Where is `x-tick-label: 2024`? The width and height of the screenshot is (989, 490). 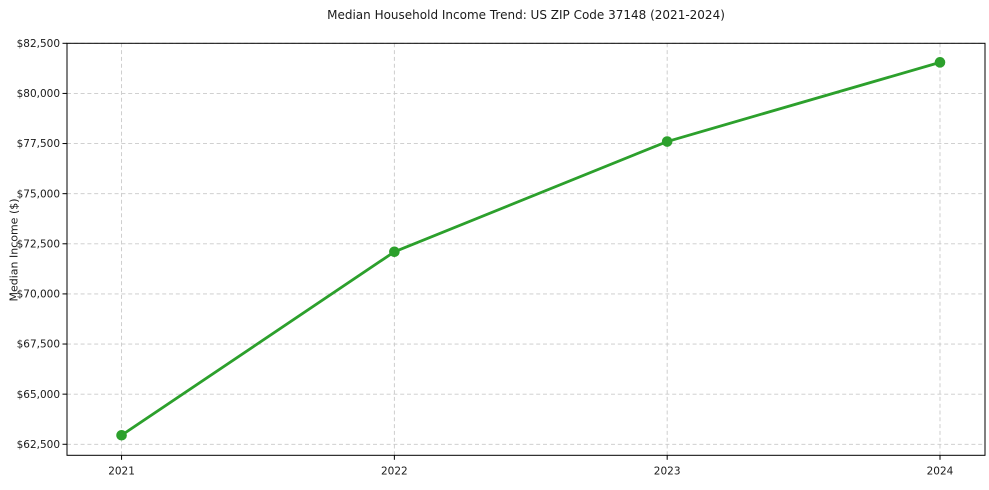 x-tick-label: 2024 is located at coordinates (940, 471).